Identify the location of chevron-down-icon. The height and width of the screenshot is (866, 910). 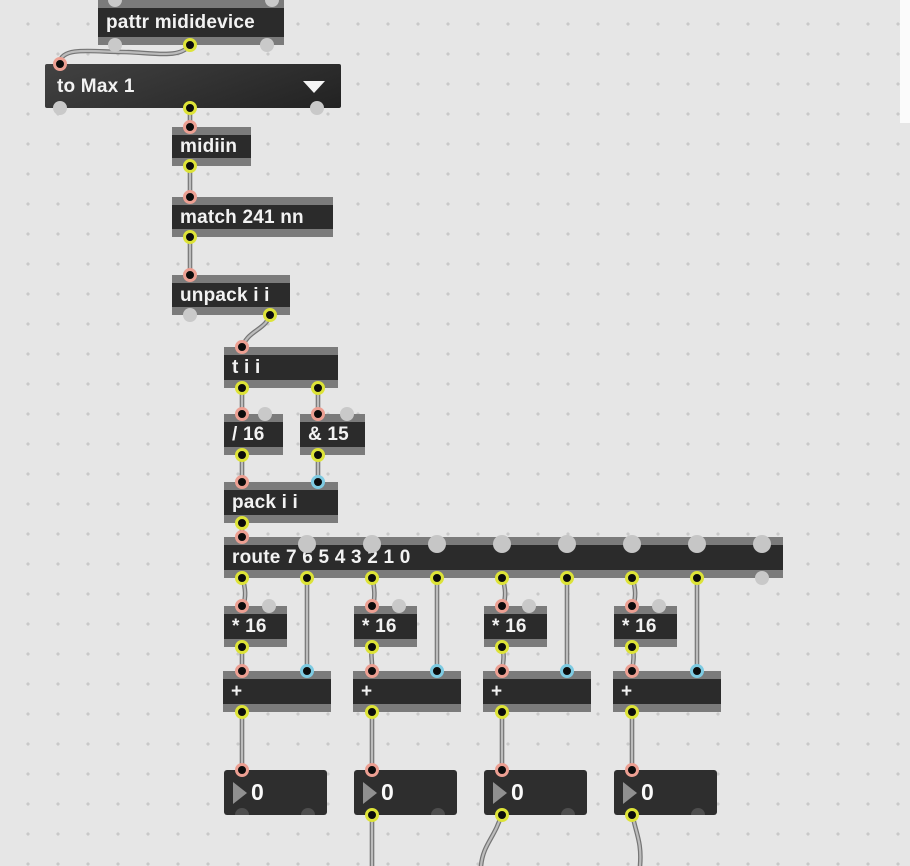
(314, 87).